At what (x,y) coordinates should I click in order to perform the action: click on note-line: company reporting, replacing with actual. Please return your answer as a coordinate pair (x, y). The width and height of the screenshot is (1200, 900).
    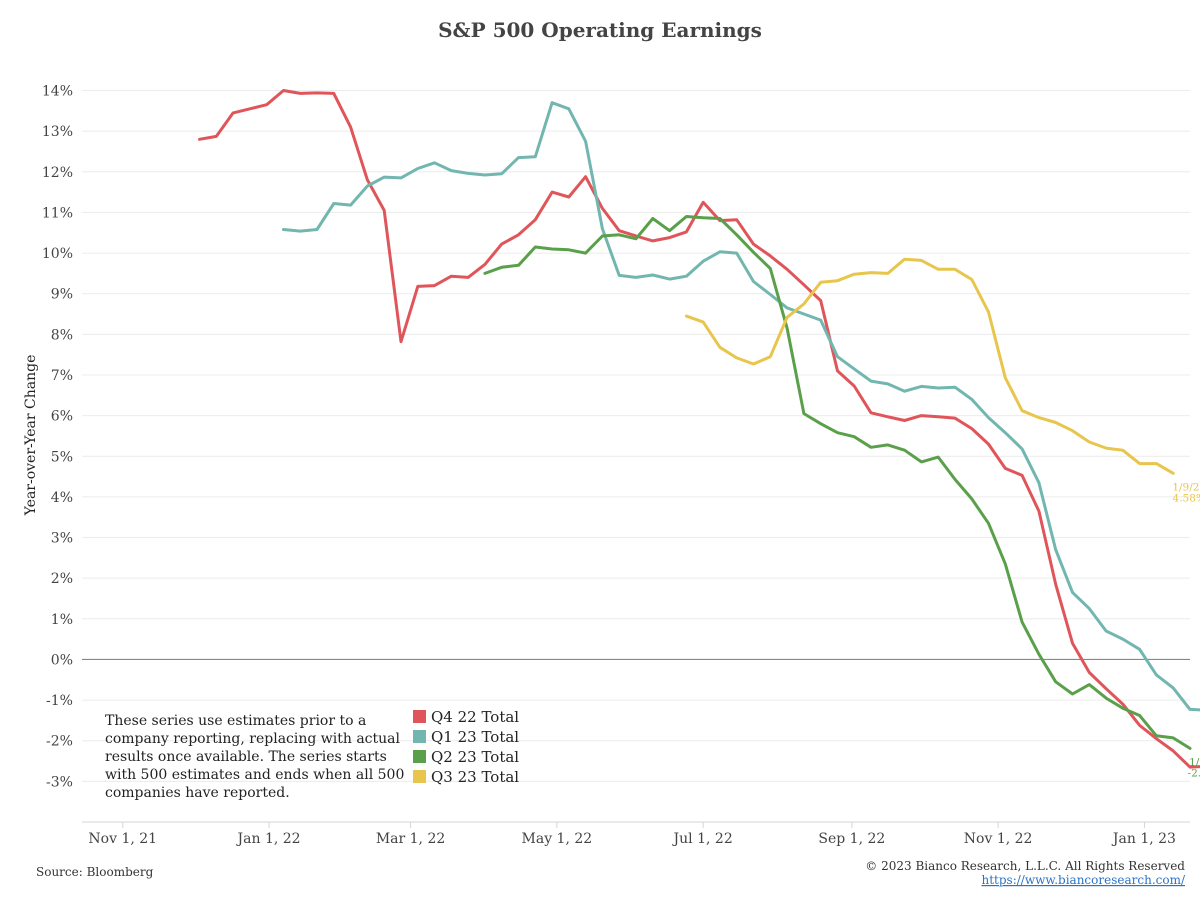
    Looking at the image, I should click on (253, 739).